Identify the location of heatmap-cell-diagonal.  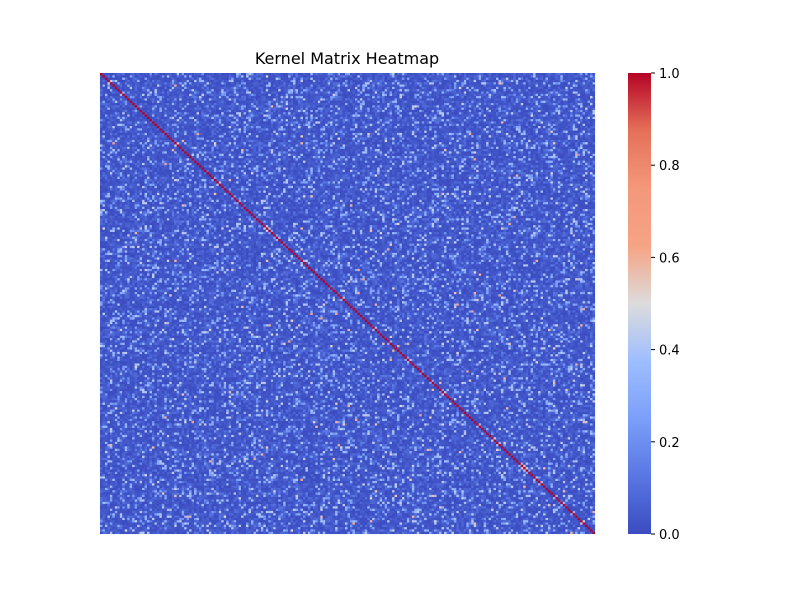
(131, 102).